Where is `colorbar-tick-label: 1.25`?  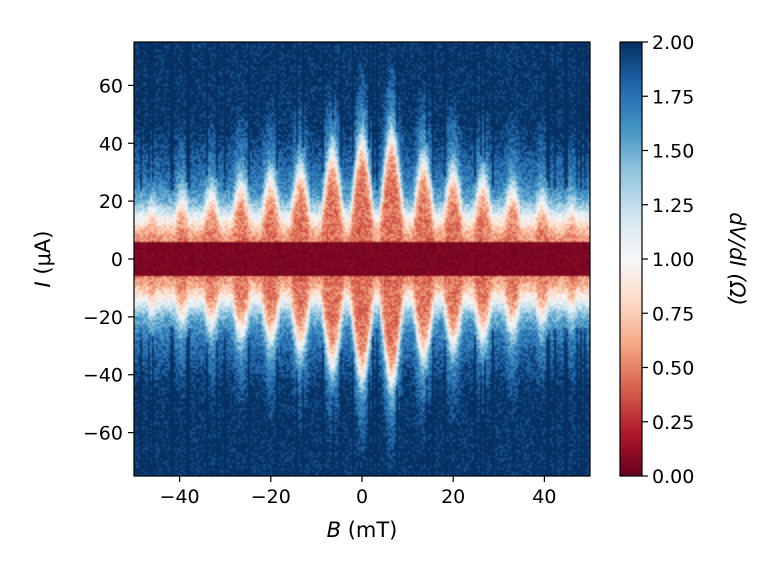
colorbar-tick-label: 1.25 is located at coordinates (673, 206).